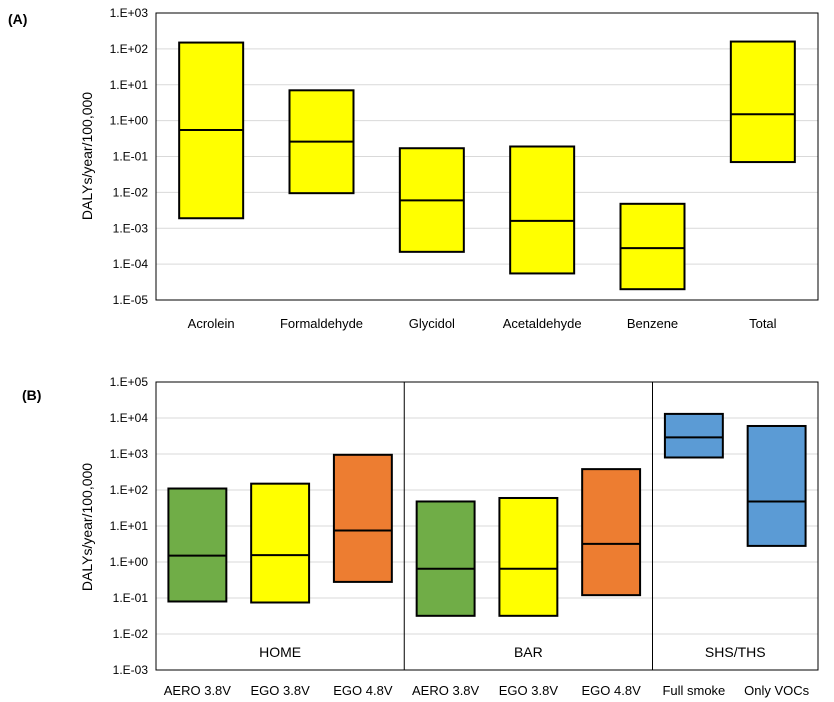 The height and width of the screenshot is (702, 834). Describe the element at coordinates (87, 156) in the screenshot. I see `panel-a-y-axis-label: DALYs/year/100,000` at that location.